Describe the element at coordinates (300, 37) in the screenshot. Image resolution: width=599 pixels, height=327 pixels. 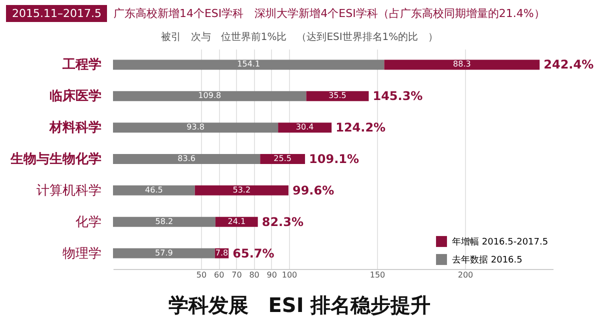
I see `text: 被引 次与 位世界前1%比 （达到ESI世界排名1%的比 ）` at that location.